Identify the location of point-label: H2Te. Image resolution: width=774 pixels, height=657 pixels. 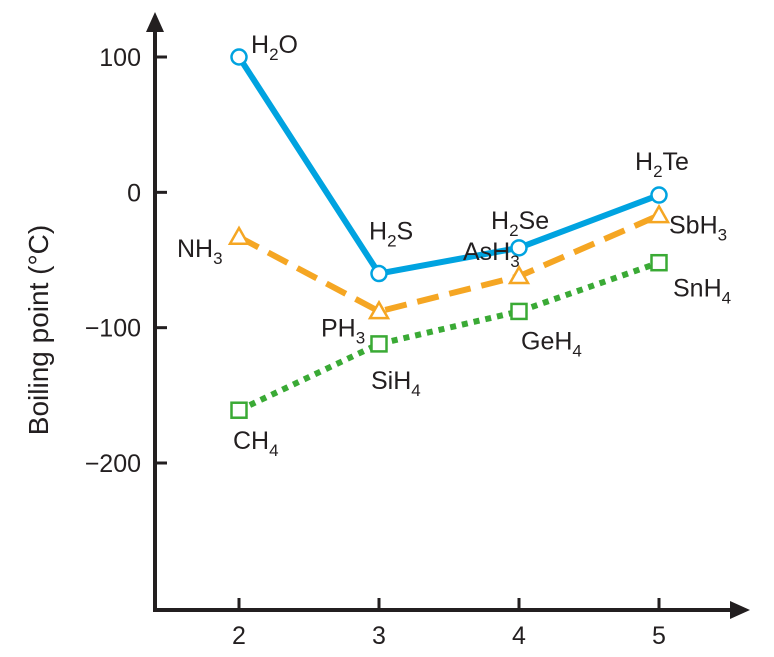
(662, 164).